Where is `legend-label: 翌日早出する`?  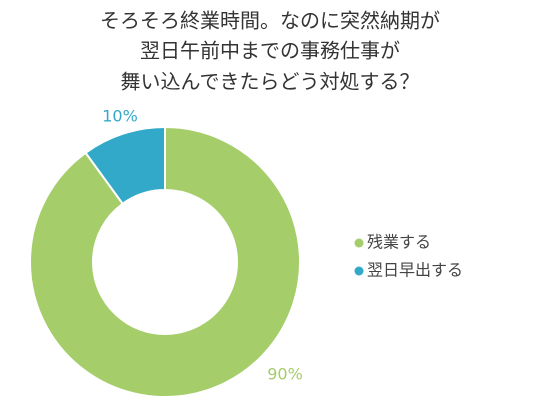 legend-label: 翌日早出する is located at coordinates (415, 270).